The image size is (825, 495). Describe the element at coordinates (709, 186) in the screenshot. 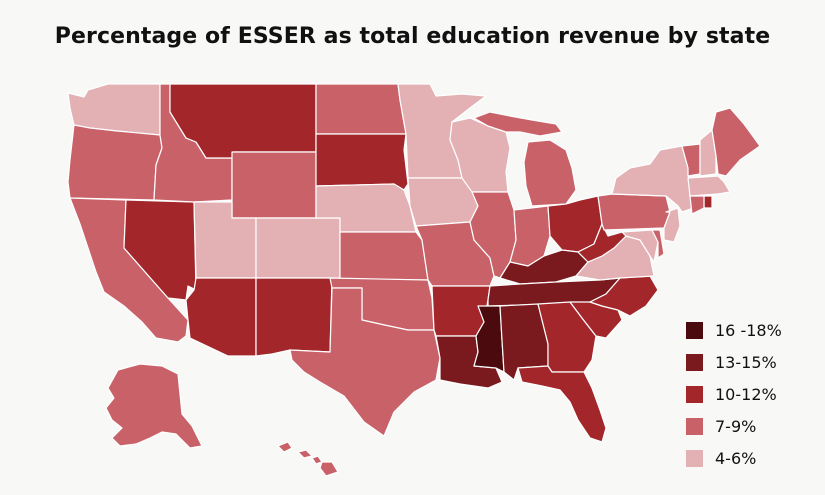

I see `state-massachusetts` at that location.